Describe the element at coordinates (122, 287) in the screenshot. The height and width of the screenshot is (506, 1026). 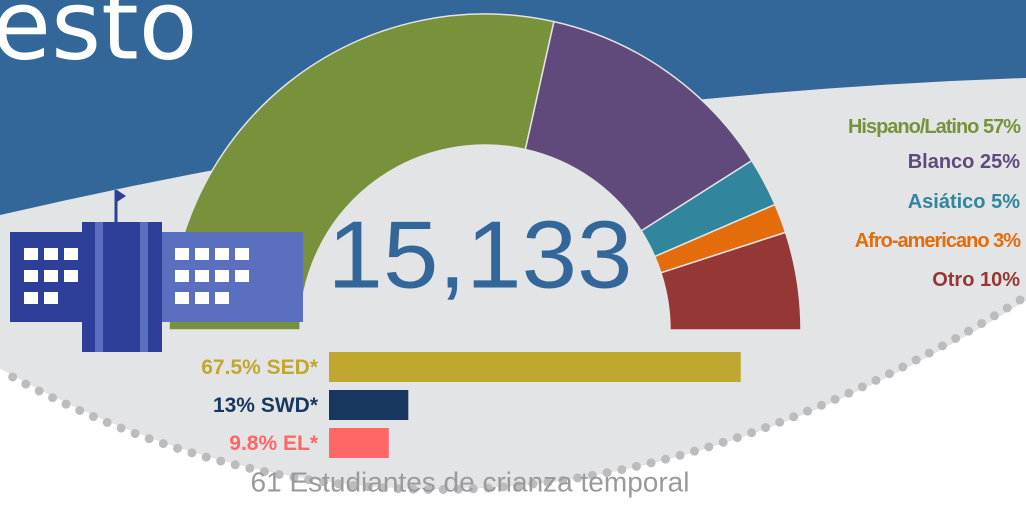
I see `tower` at that location.